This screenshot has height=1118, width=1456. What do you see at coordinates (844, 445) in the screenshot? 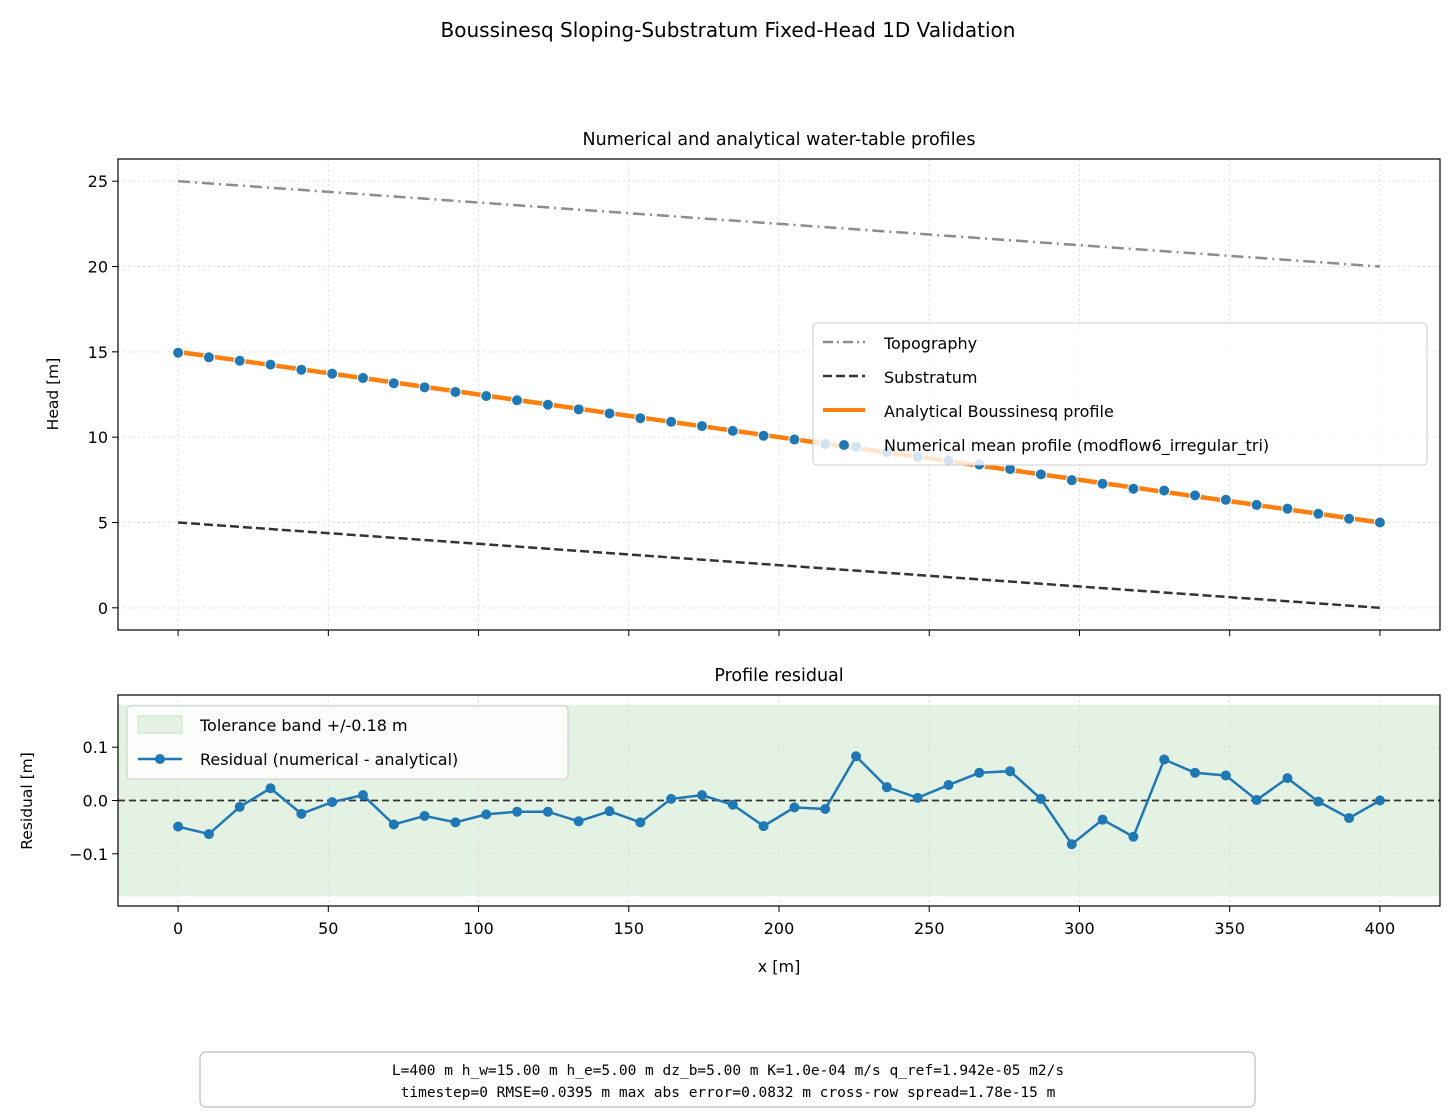
I see `legend-numerical-marker` at bounding box center [844, 445].